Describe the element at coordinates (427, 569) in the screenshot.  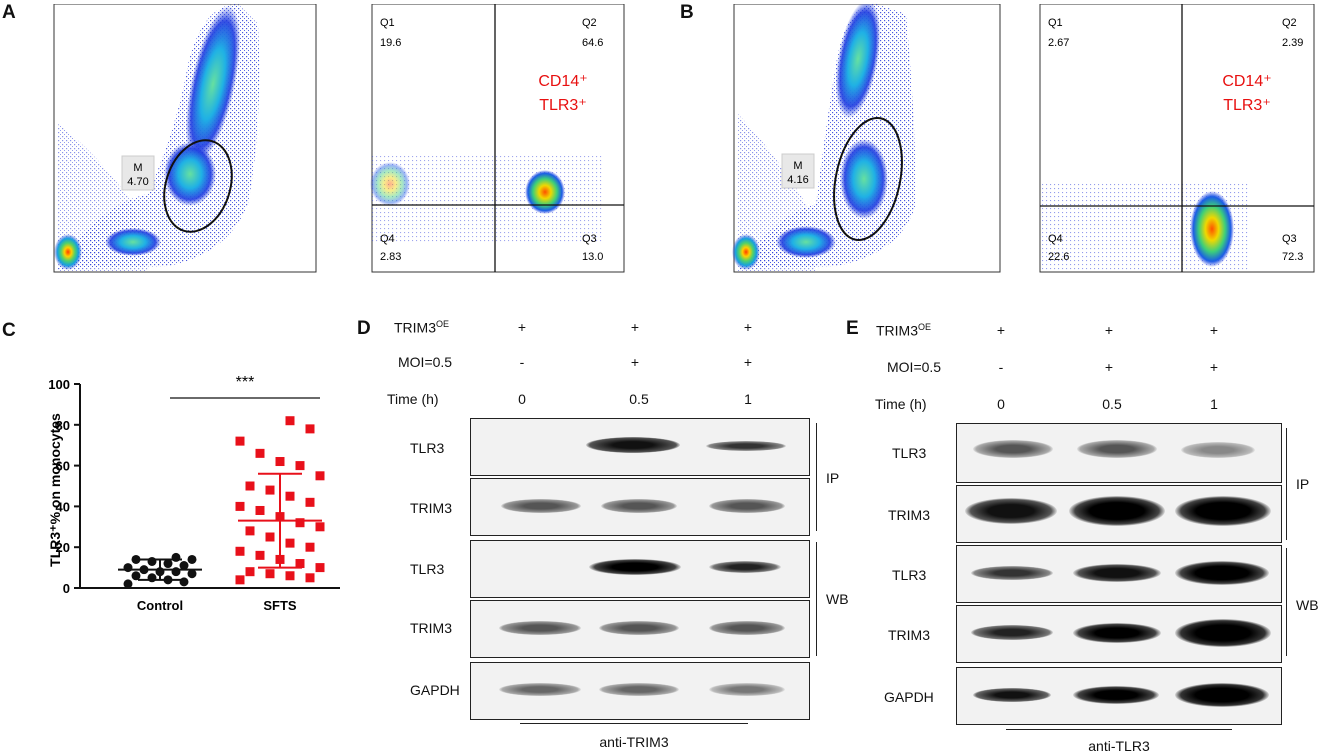
I see `panel-d-blot-label-3: TLR3` at that location.